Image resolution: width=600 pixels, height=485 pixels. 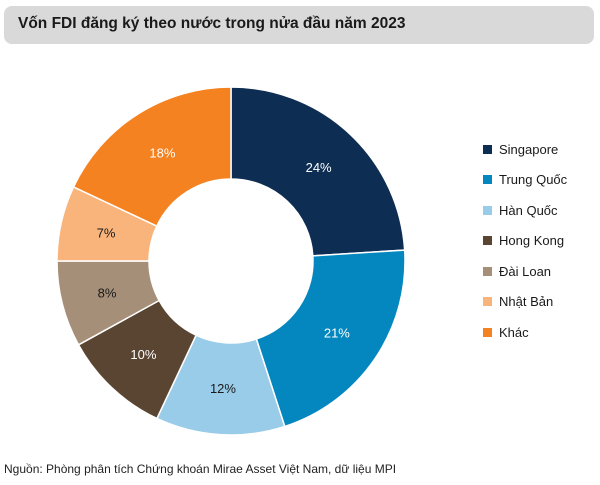 I want to click on legend-item-5: Nhật Bản, so click(x=525, y=302).